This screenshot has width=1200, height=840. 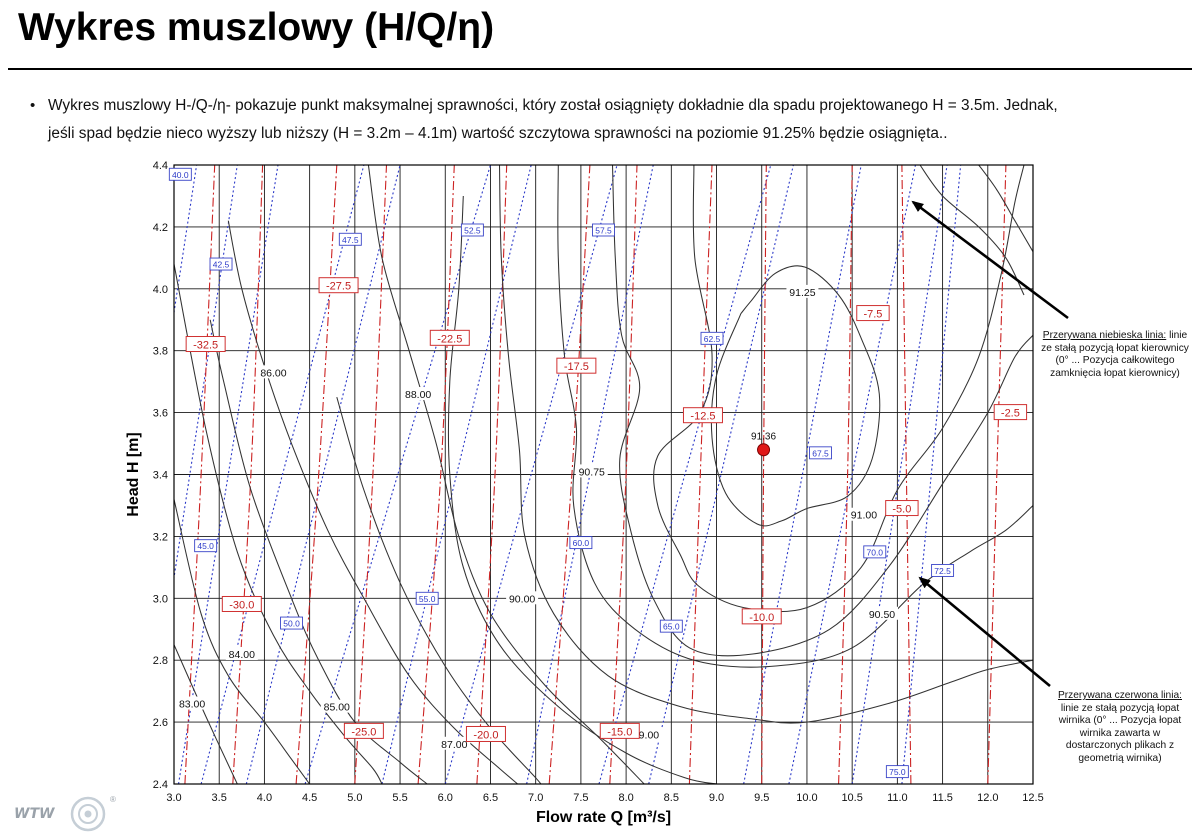 I want to click on runner-blade-label-text: -25.0, so click(x=363, y=732).